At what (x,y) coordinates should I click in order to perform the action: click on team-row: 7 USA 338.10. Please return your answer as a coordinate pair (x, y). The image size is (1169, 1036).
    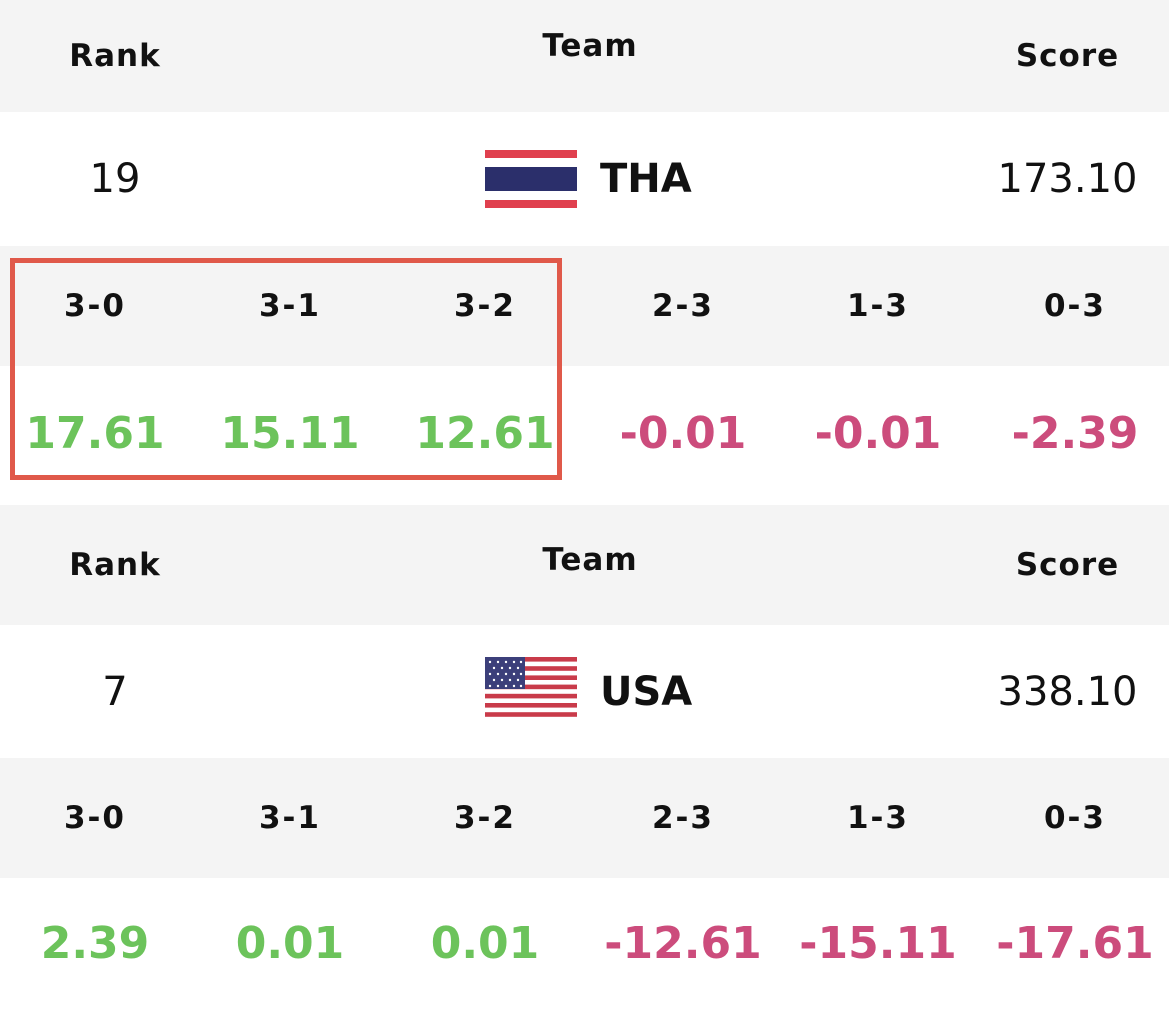
    Looking at the image, I should click on (584, 691).